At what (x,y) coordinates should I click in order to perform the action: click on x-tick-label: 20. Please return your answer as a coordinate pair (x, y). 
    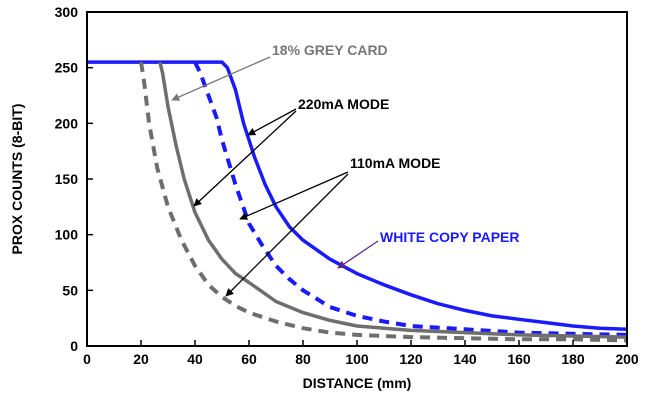
    Looking at the image, I should click on (141, 359).